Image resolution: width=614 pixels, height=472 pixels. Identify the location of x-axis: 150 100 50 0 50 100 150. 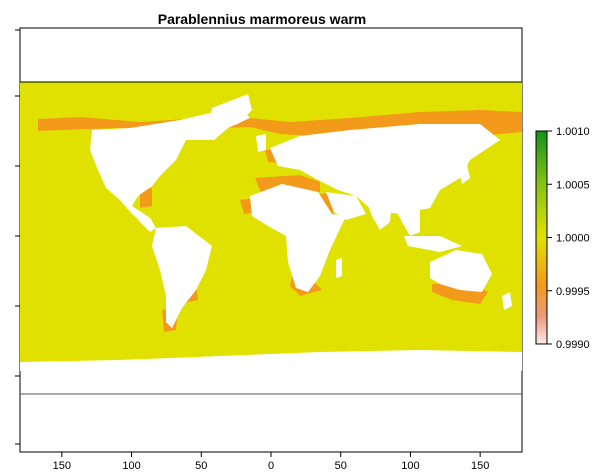
(271, 462).